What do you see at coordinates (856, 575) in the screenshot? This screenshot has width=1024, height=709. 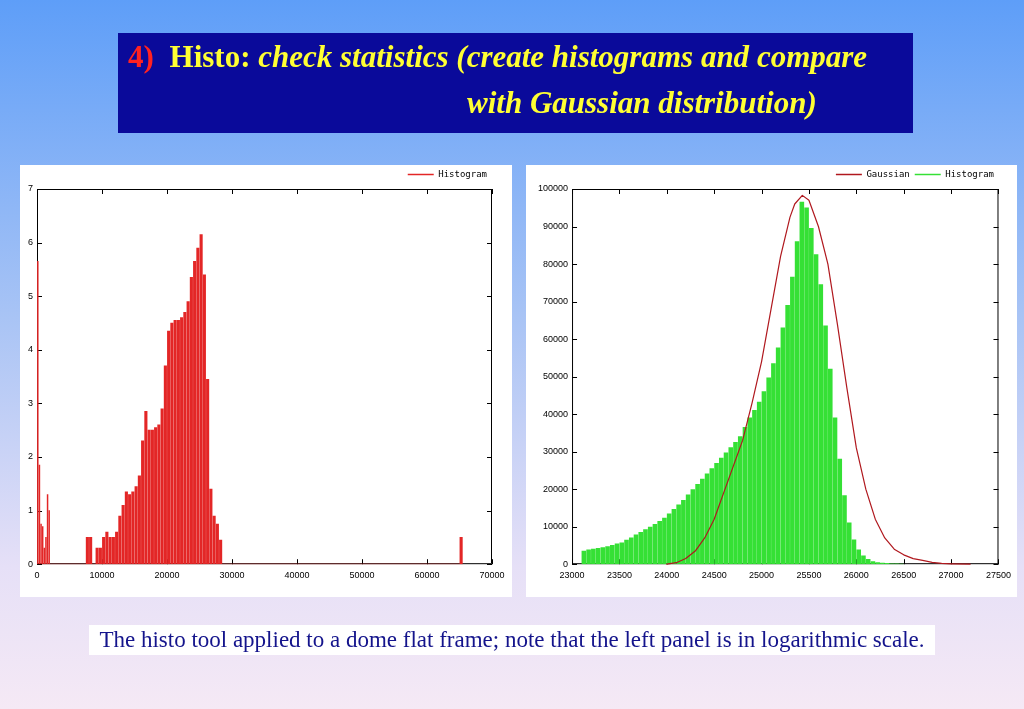 I see `x-tick-label: 26000` at bounding box center [856, 575].